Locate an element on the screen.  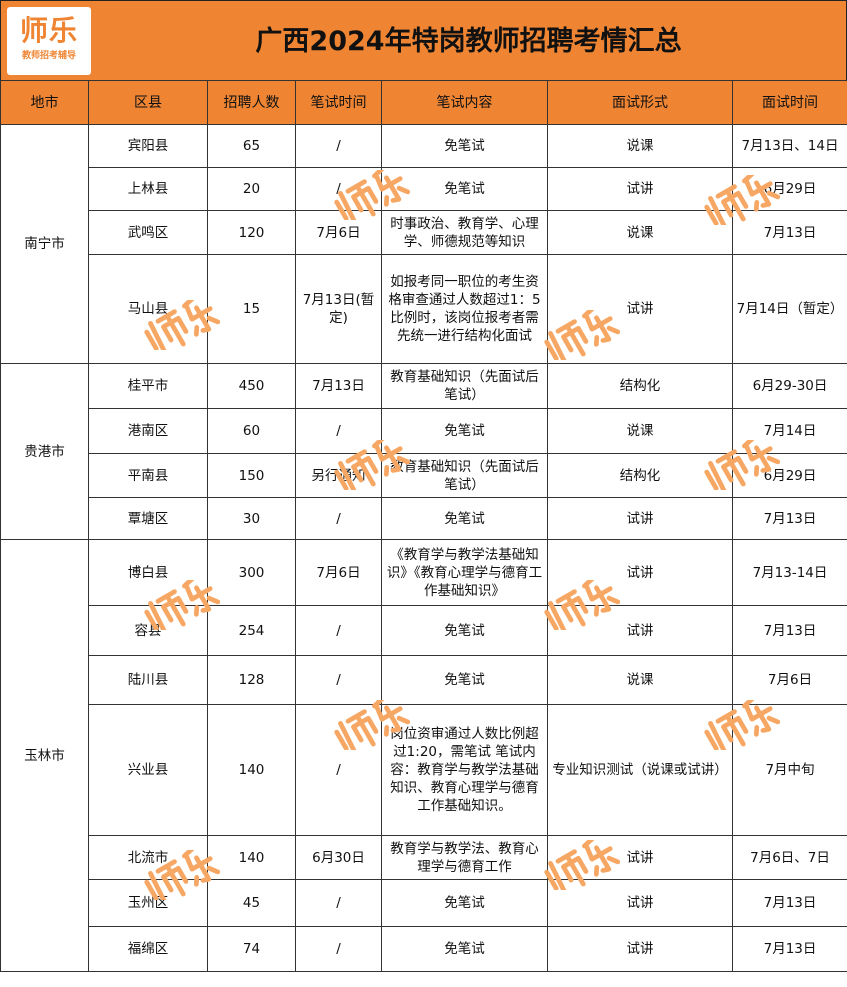
district-cell: 博白县 is located at coordinates (148, 572).